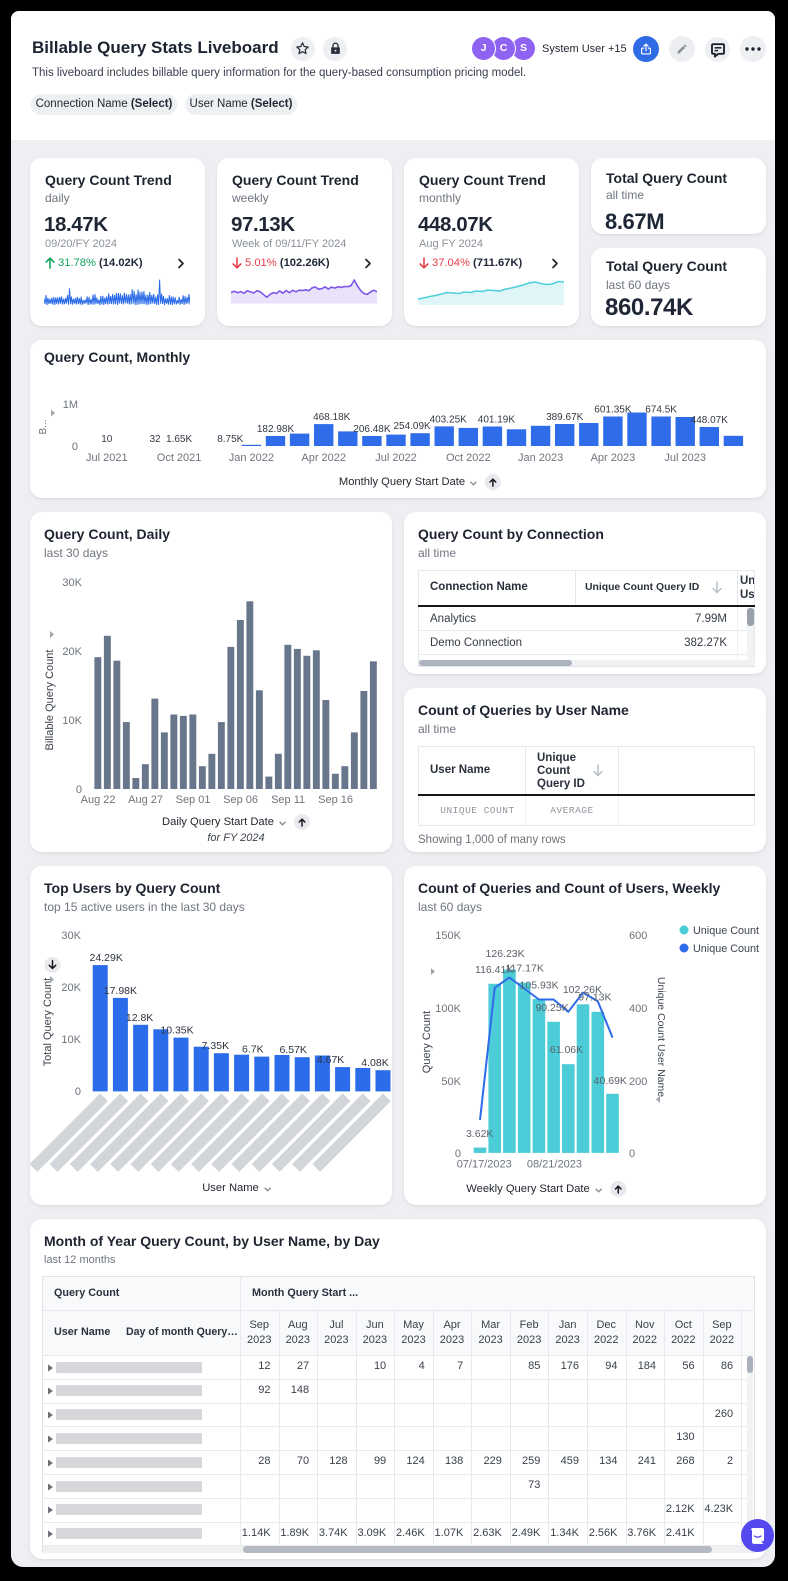 The width and height of the screenshot is (788, 1581). I want to click on svg-text: Total Query Count, so click(48, 1022).